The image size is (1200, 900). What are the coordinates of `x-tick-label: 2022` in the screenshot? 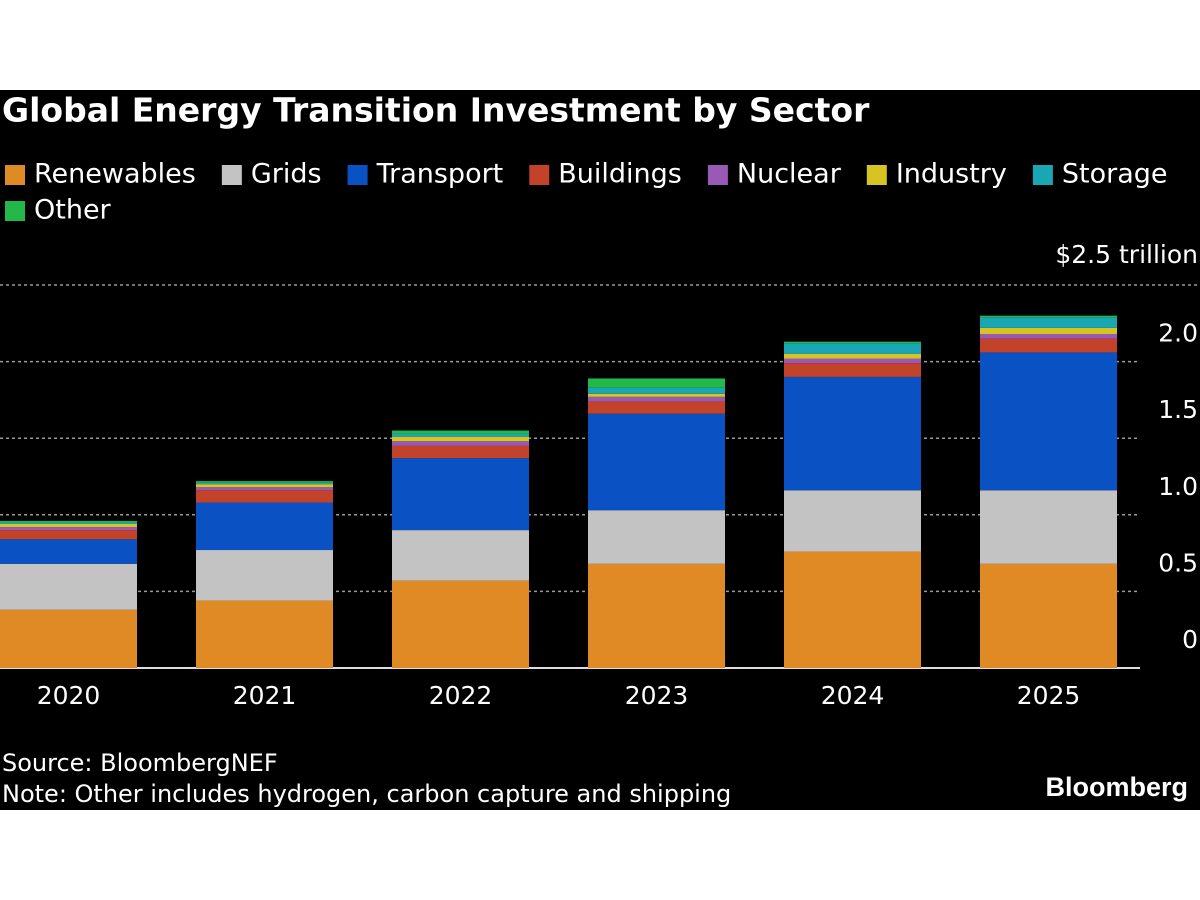 It's located at (461, 695).